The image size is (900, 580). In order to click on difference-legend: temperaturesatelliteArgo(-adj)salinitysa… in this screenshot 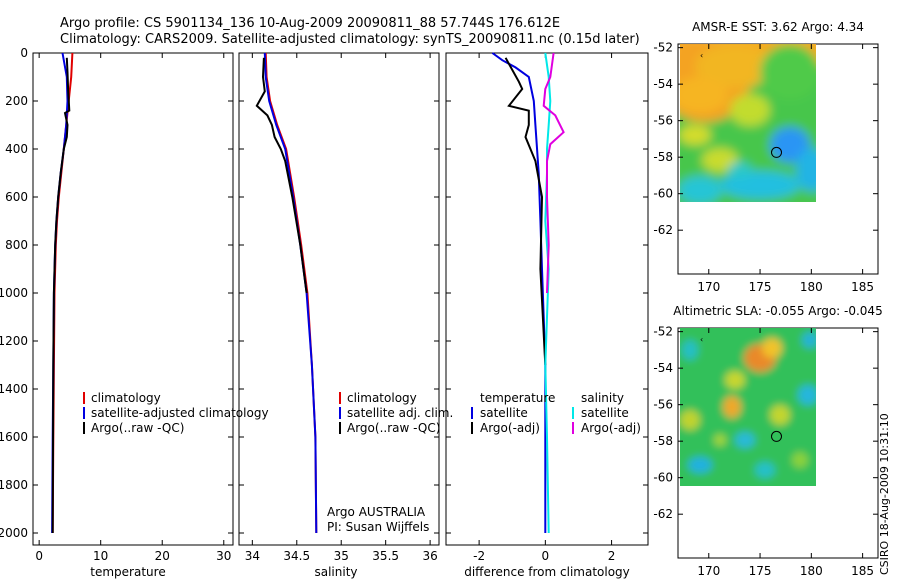, I will do `click(556, 413)`.